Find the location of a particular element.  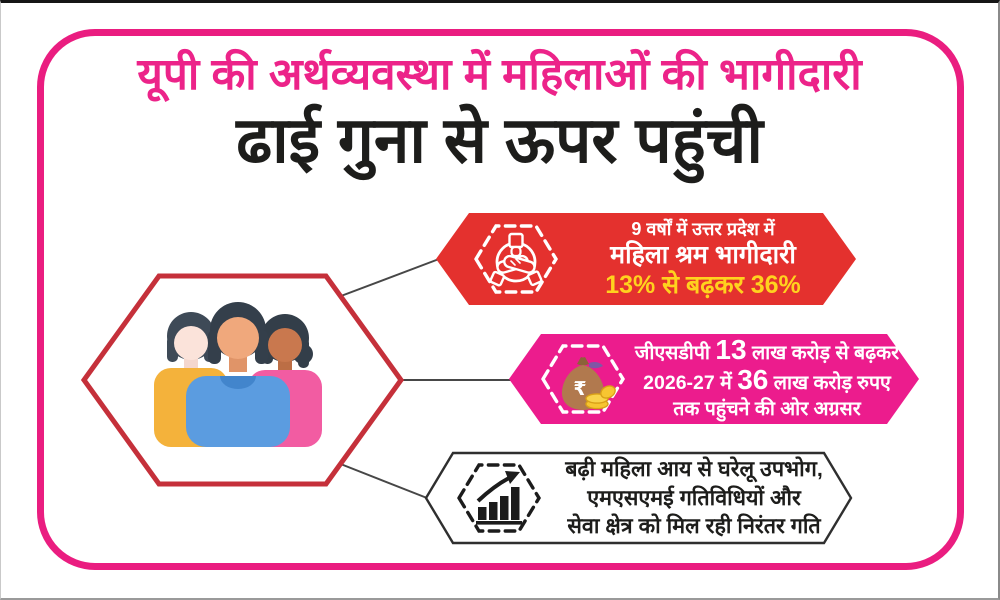

page-subtitle: ढाई गुना से ऊपर पहुंची is located at coordinates (499, 140).